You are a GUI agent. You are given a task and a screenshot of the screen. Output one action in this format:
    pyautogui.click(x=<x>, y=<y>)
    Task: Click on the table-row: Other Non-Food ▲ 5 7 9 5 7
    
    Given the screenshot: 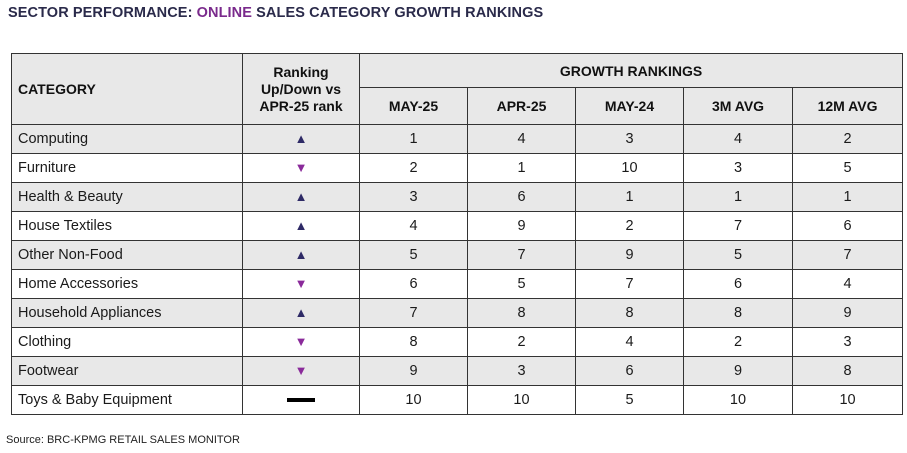 What is the action you would take?
    pyautogui.click(x=457, y=255)
    